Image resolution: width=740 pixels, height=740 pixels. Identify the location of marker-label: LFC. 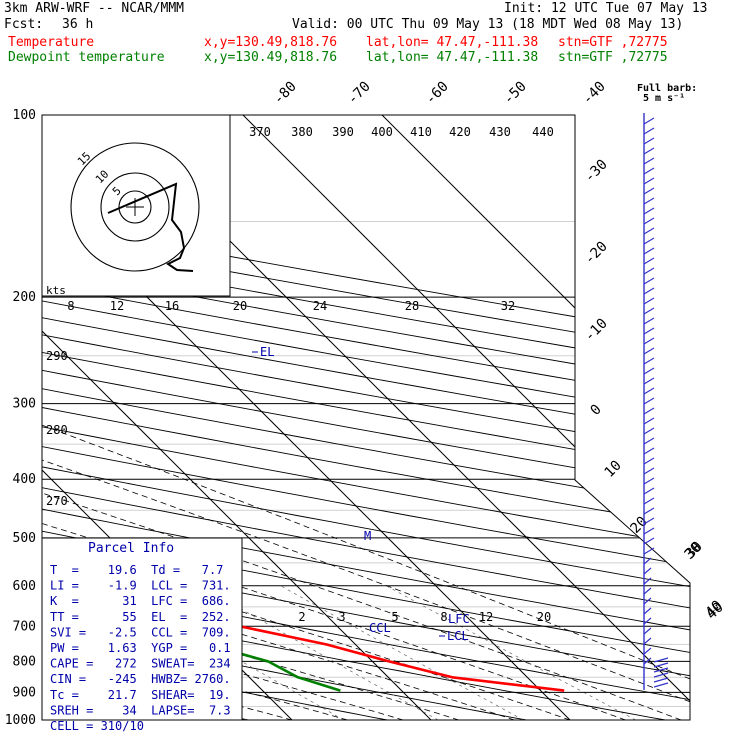
(459, 619).